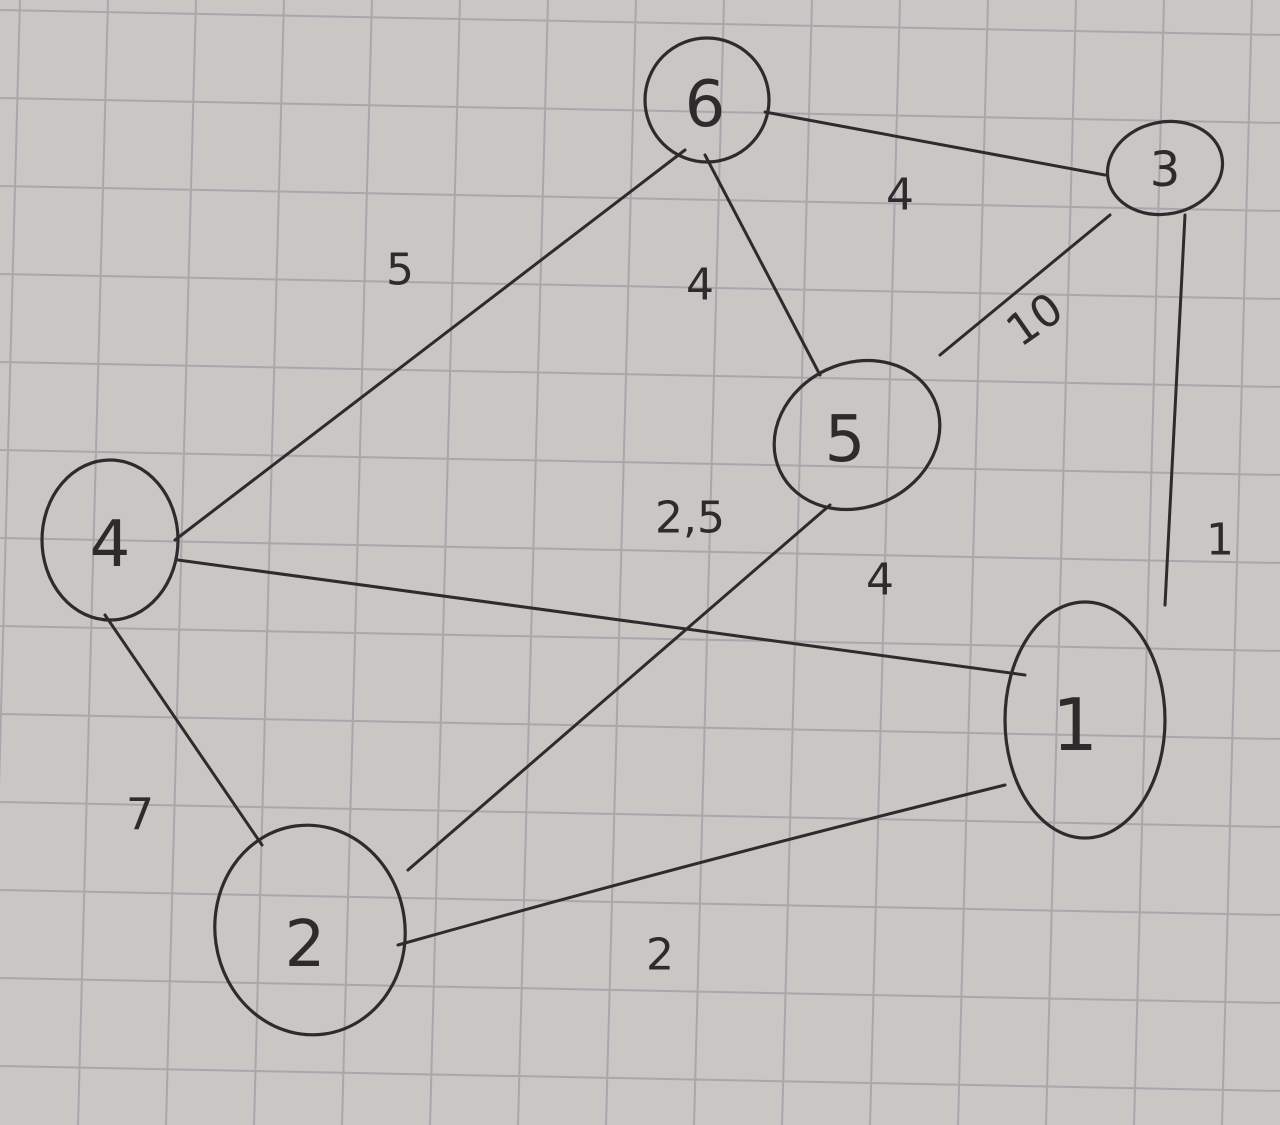 This screenshot has width=1280, height=1125. Describe the element at coordinates (305, 945) in the screenshot. I see `node-2-label: 2` at that location.